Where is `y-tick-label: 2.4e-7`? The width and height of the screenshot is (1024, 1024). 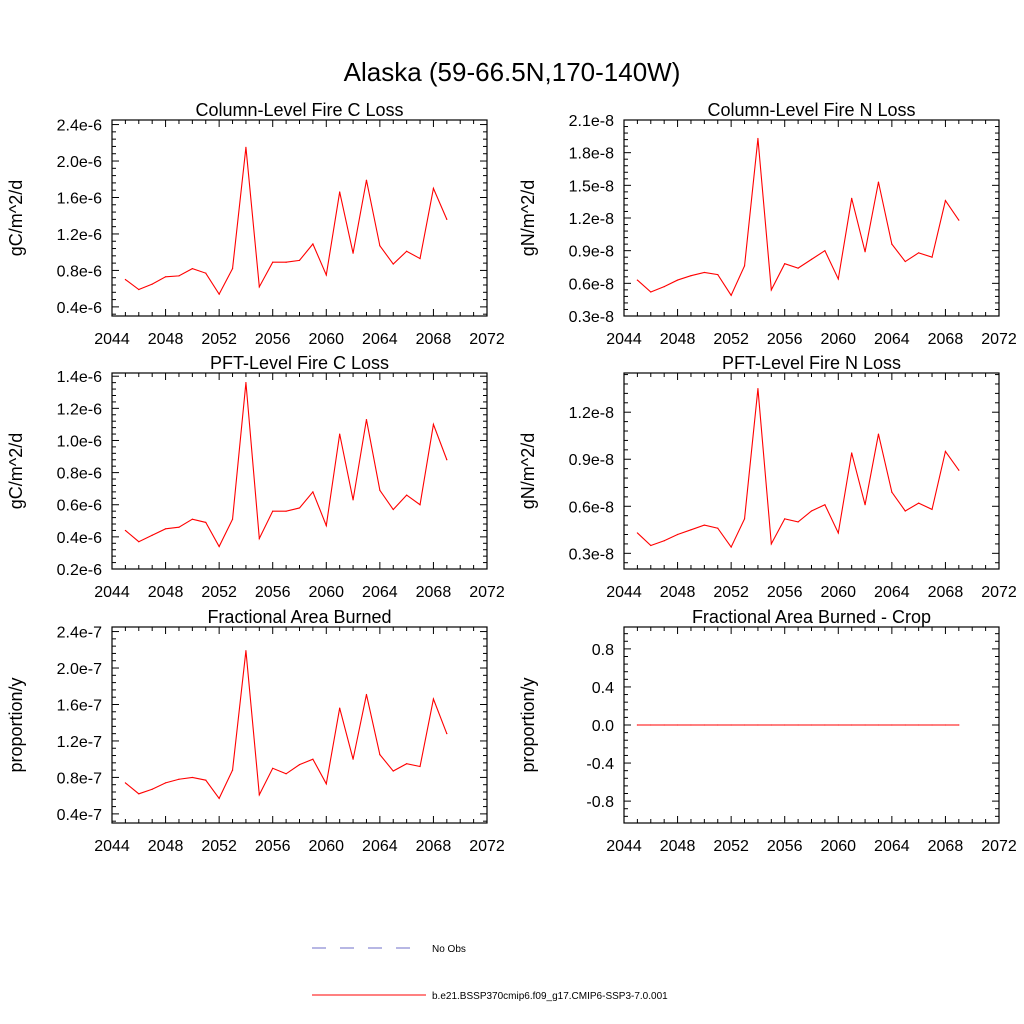 y-tick-label: 2.4e-7 is located at coordinates (79, 633).